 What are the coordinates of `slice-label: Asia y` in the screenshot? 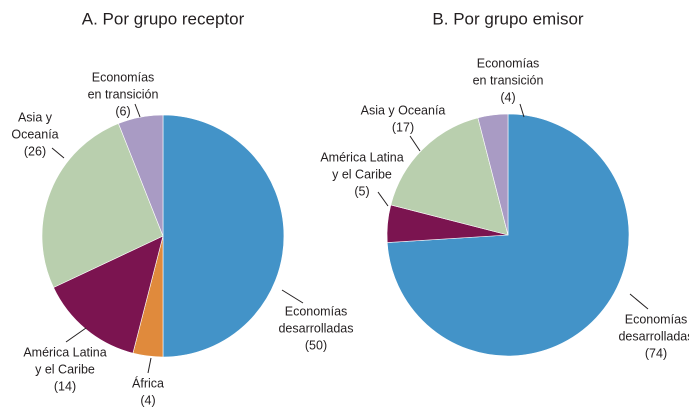 It's located at (35, 117).